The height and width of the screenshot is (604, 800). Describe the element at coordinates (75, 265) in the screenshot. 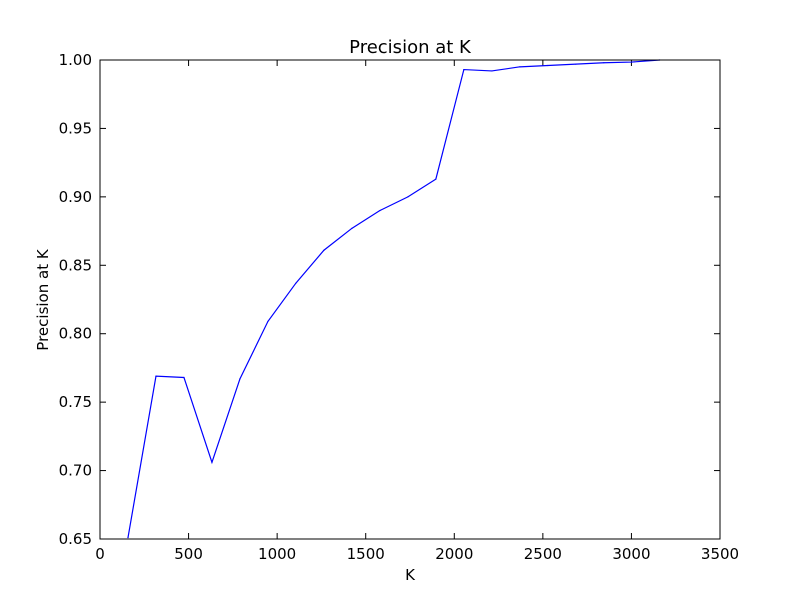

I see `y-tick-label: 0.85` at that location.